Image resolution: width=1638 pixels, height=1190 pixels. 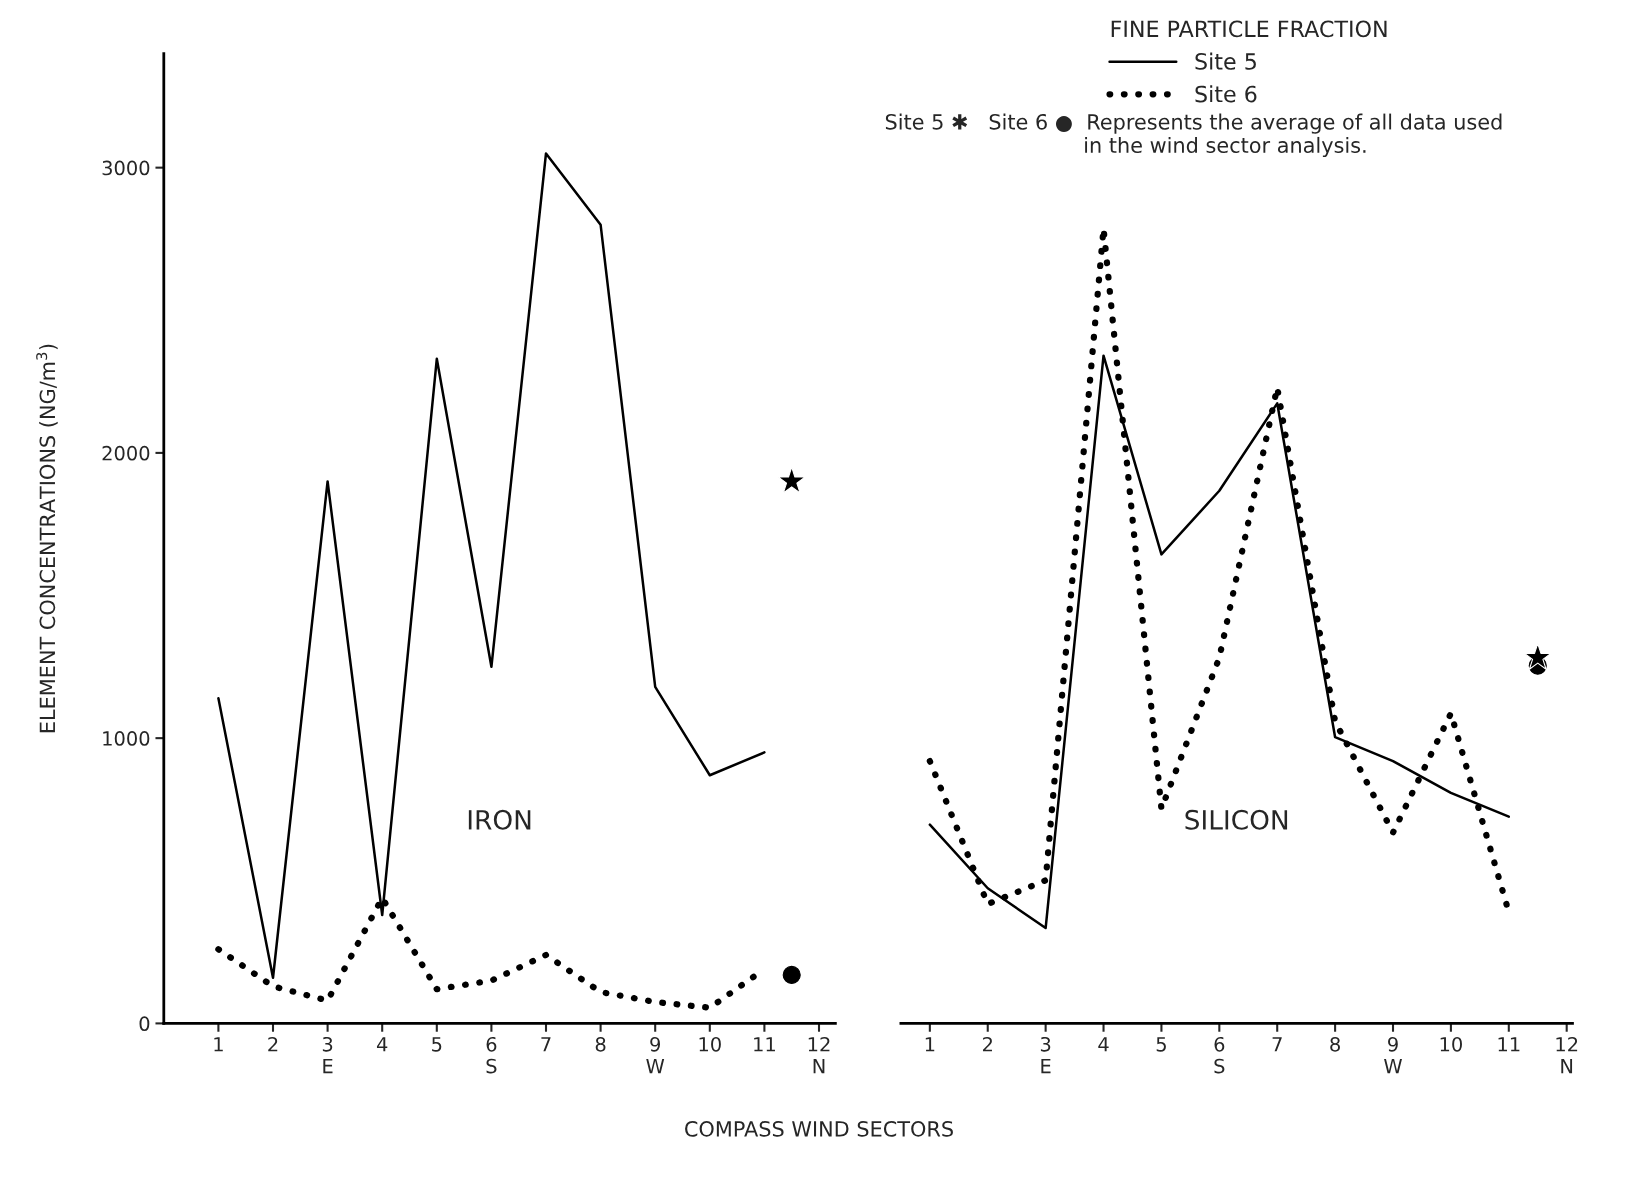 I want to click on legend-title: FINE PARTICLE FRACTION, so click(x=1249, y=29).